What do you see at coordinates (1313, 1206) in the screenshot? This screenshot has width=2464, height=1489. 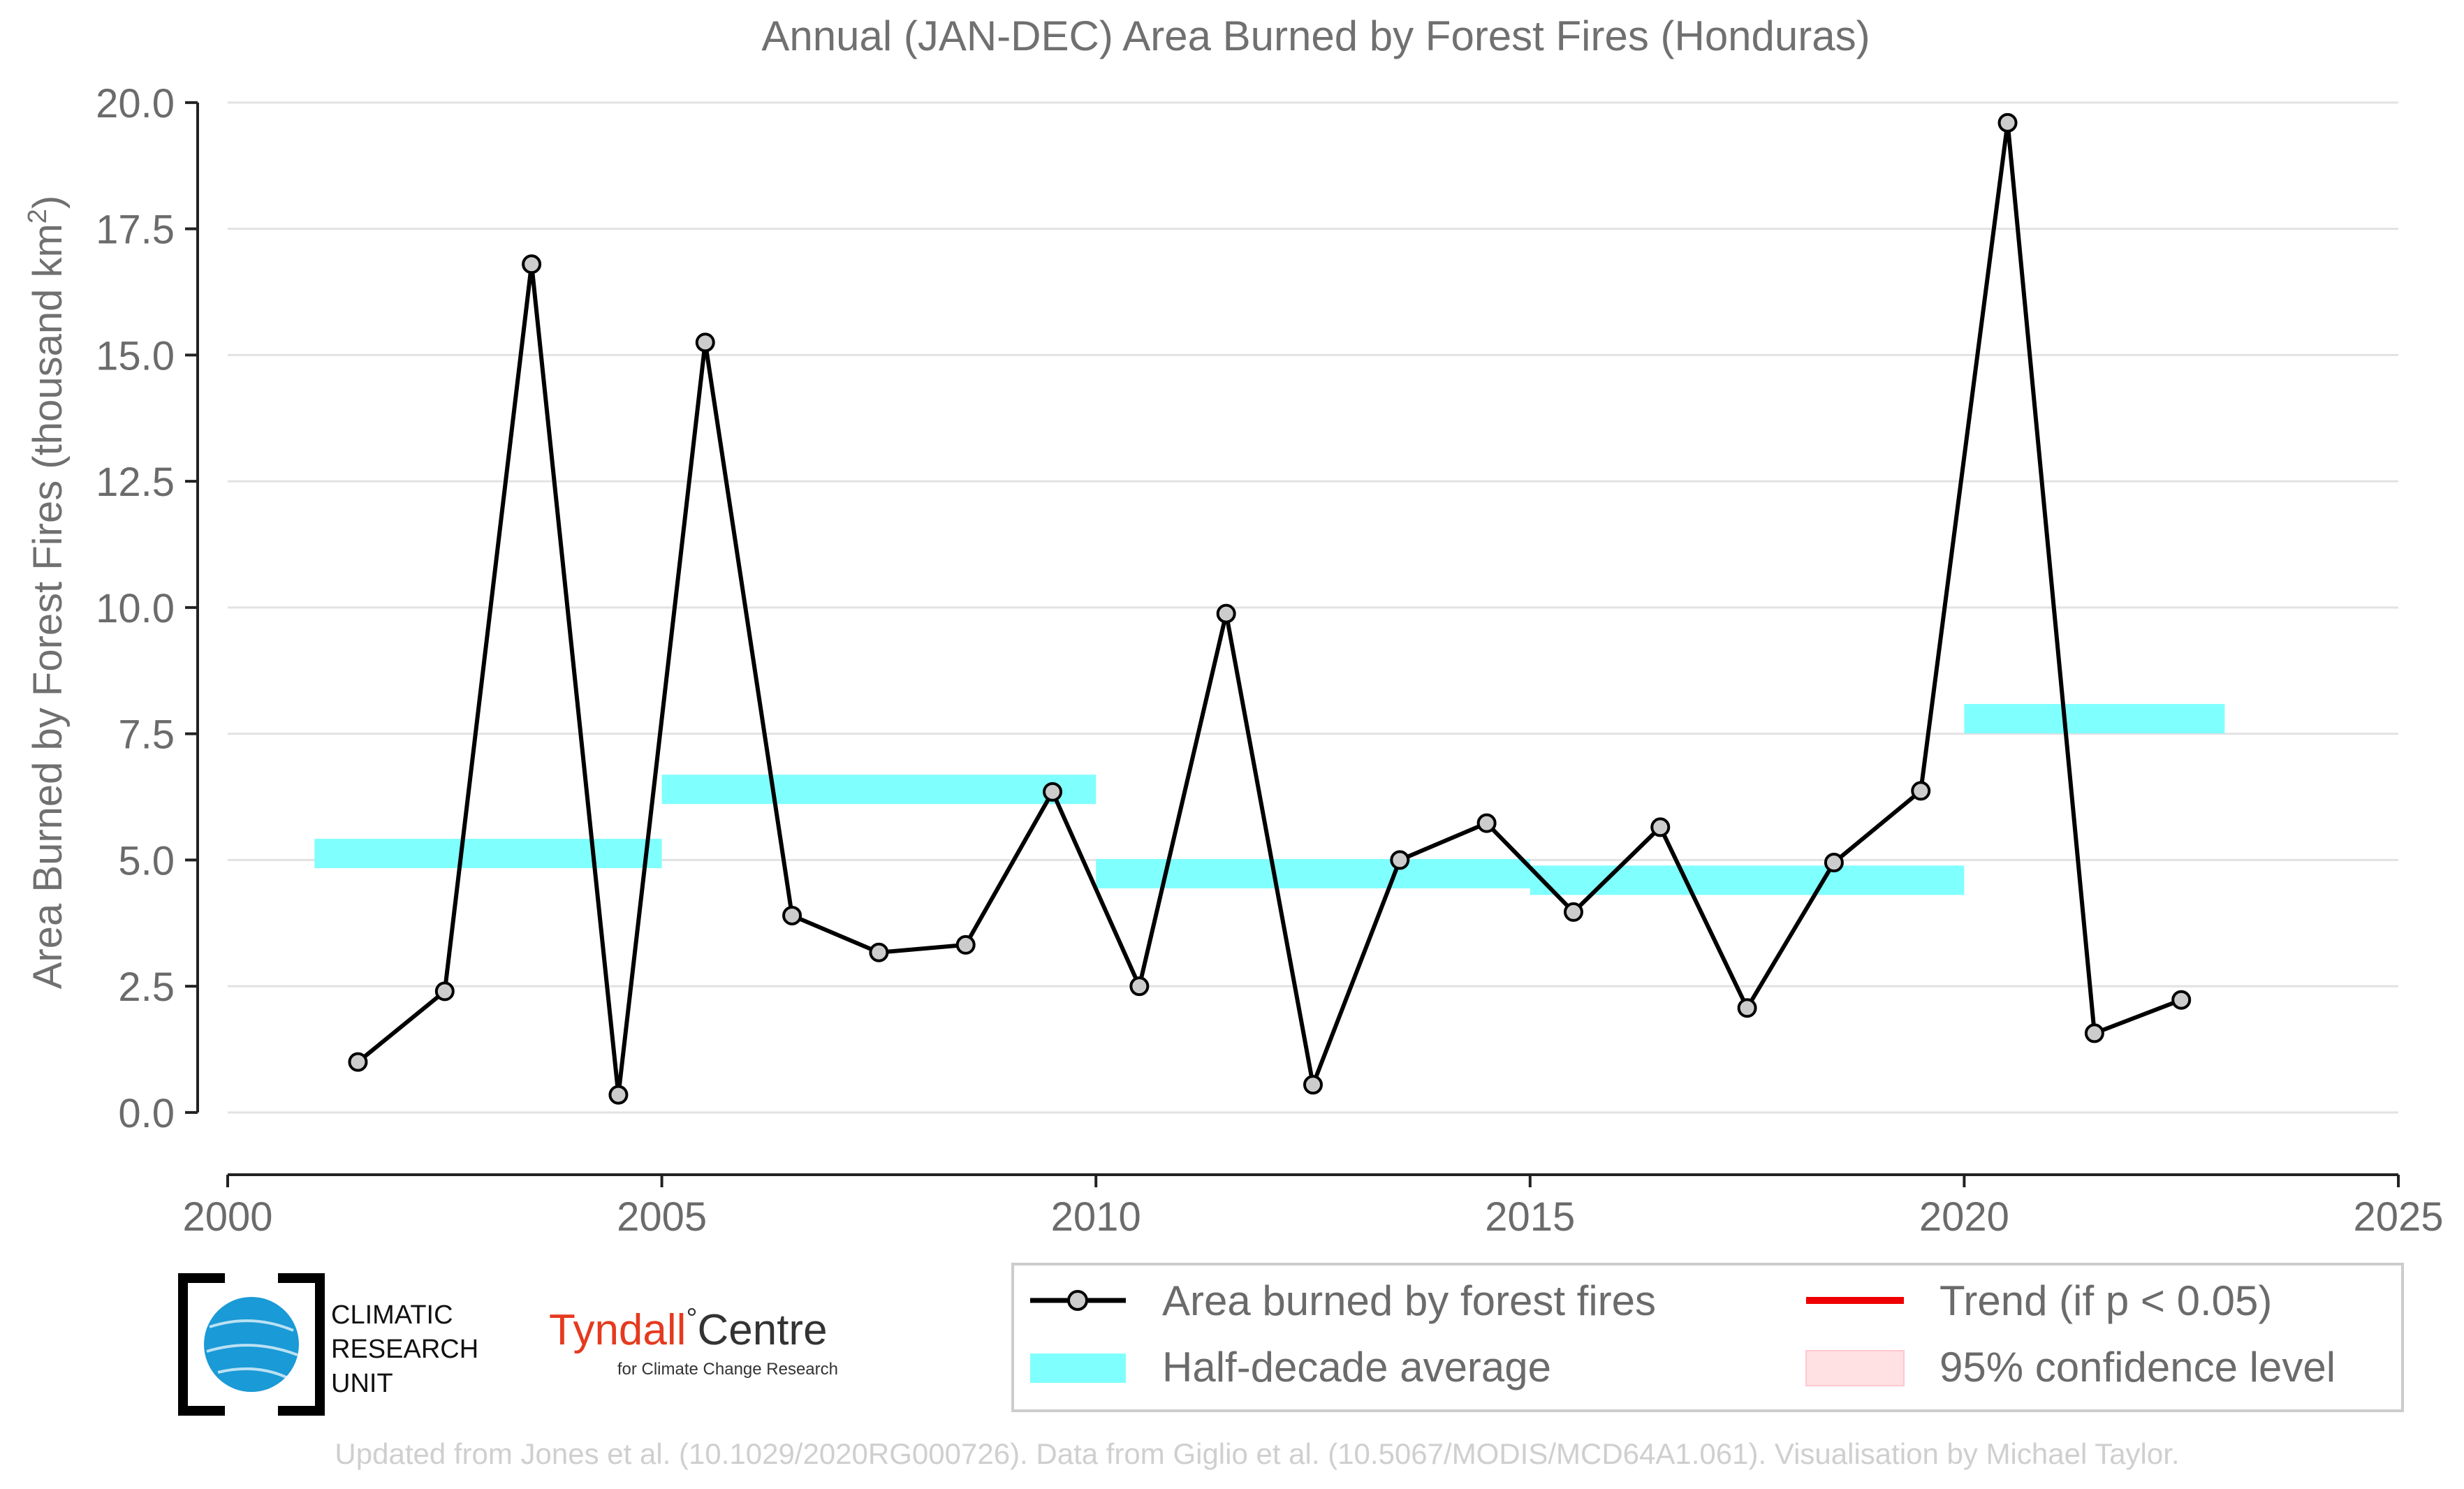 I see `x-axis: 2000 2005 2010 2015 2020 2025` at bounding box center [1313, 1206].